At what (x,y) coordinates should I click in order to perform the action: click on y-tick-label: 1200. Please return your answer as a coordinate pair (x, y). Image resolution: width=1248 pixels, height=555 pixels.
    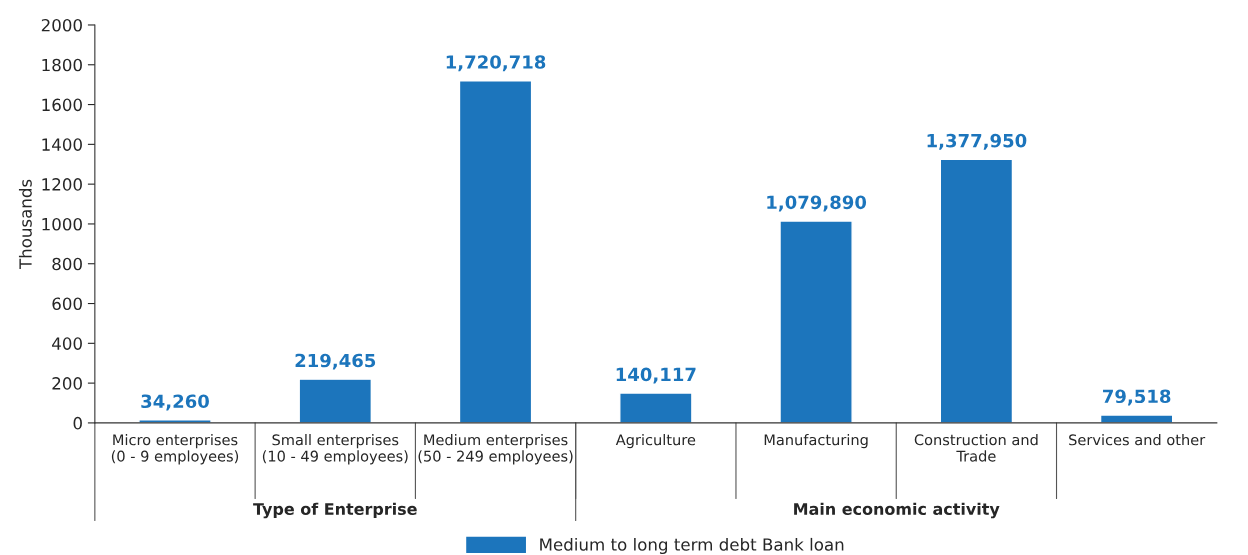
    Looking at the image, I should click on (62, 184).